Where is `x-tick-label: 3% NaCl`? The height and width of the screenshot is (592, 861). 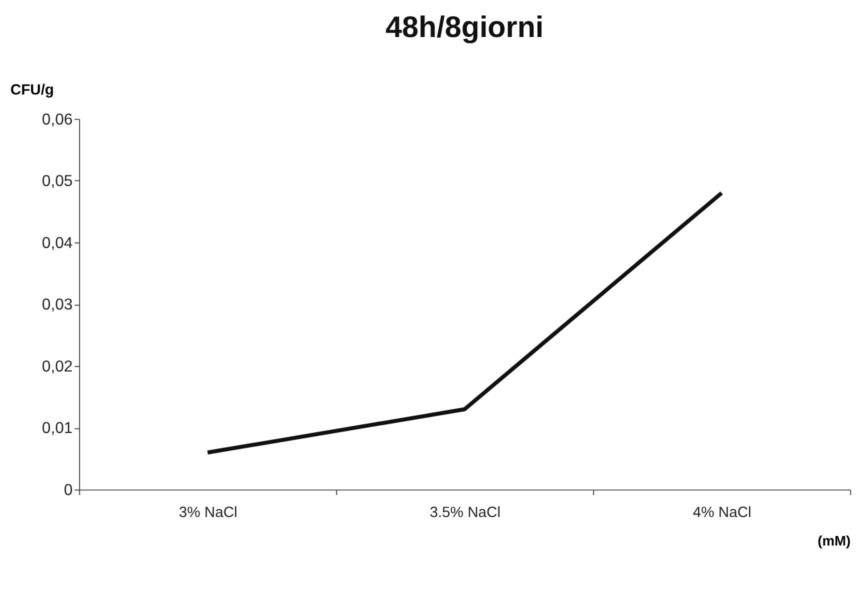 x-tick-label: 3% NaCl is located at coordinates (208, 512).